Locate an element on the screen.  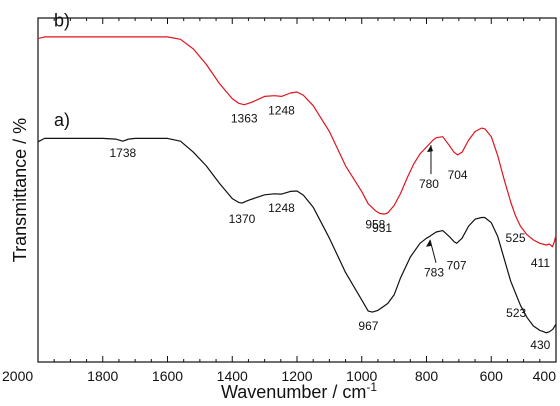
peak-label: 704 is located at coordinates (458, 175).